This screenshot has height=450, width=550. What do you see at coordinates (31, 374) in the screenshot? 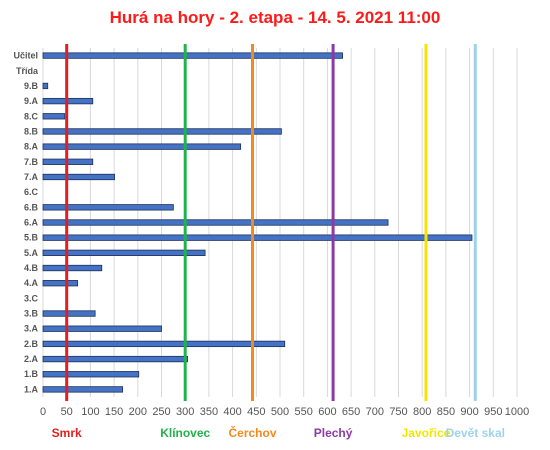
I see `y-tick-label: 1.B` at bounding box center [31, 374].